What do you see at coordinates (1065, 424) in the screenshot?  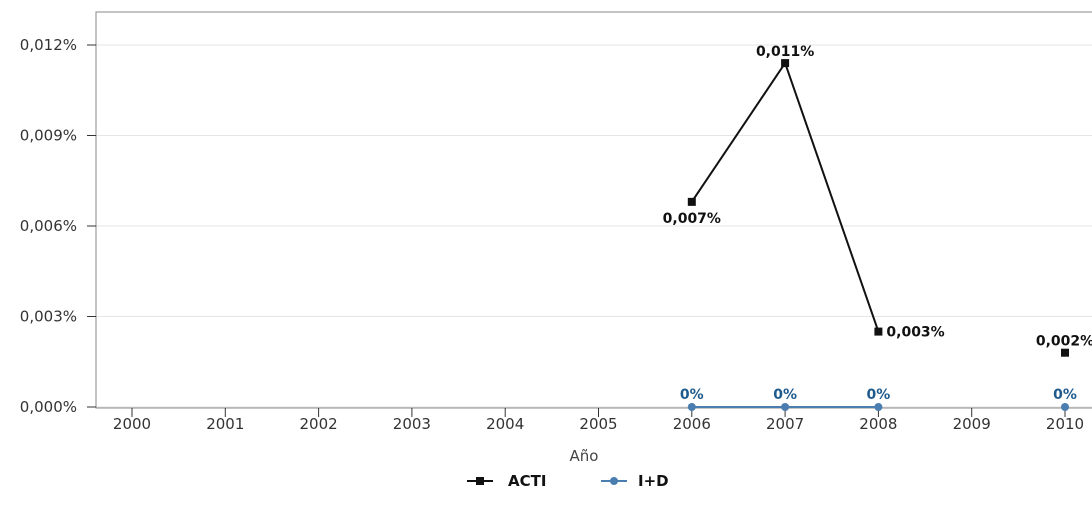 I see `x-tick-label: 2010` at bounding box center [1065, 424].